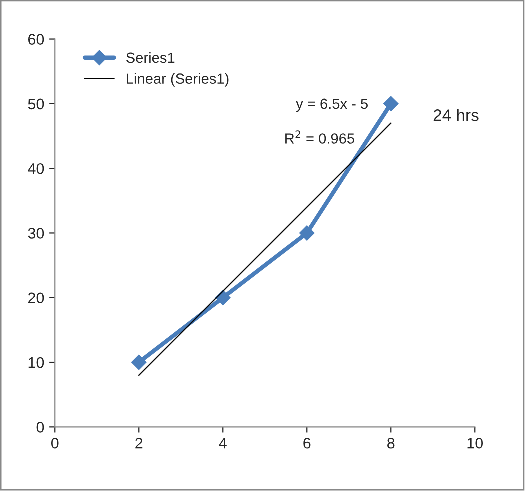 The height and width of the screenshot is (491, 525). I want to click on x-tick-label: 0, so click(55, 443).